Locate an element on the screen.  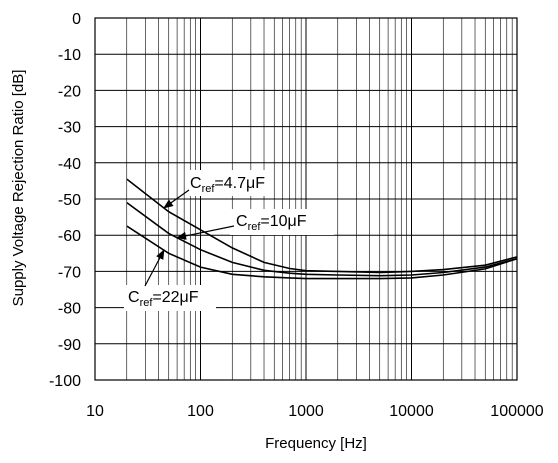
y-axis-label: Supply Voltage Rejection Ratio [dB] is located at coordinates (18, 188).